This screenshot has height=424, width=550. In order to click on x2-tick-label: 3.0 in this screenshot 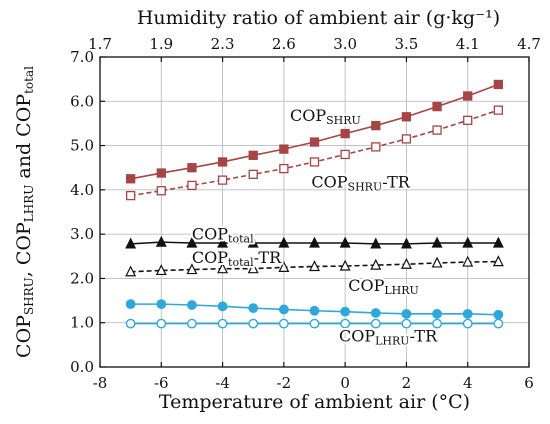, I will do `click(345, 44)`.